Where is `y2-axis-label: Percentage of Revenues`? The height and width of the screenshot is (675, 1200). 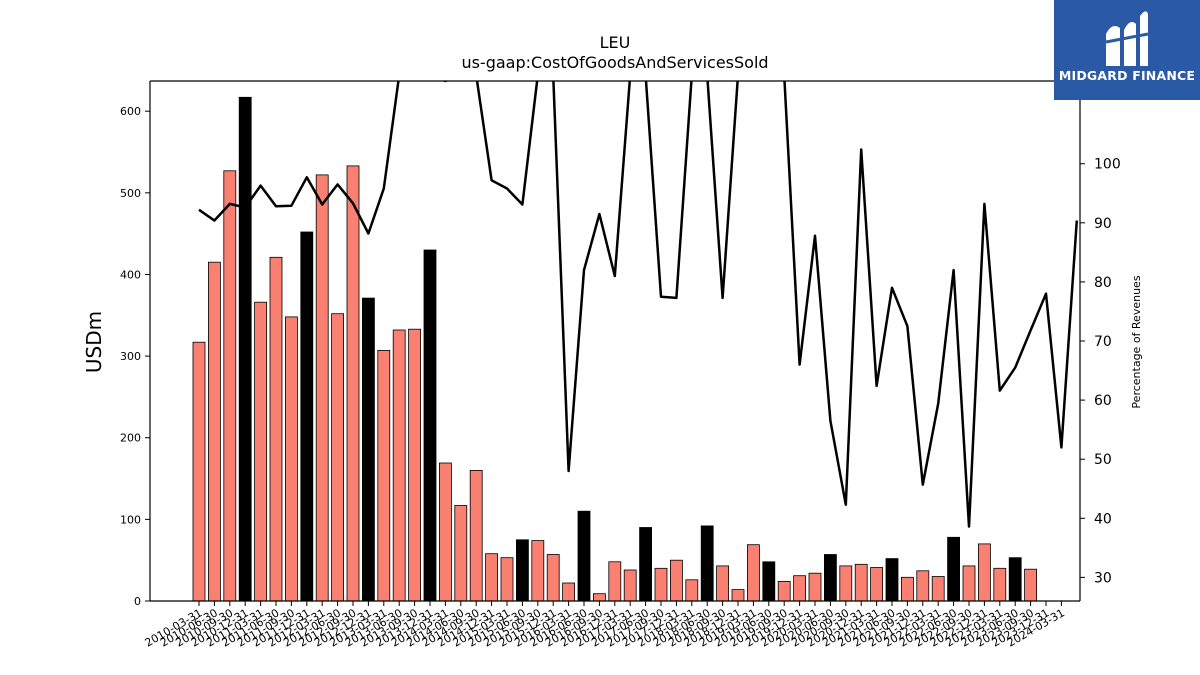
y2-axis-label: Percentage of Revenues is located at coordinates (1136, 341).